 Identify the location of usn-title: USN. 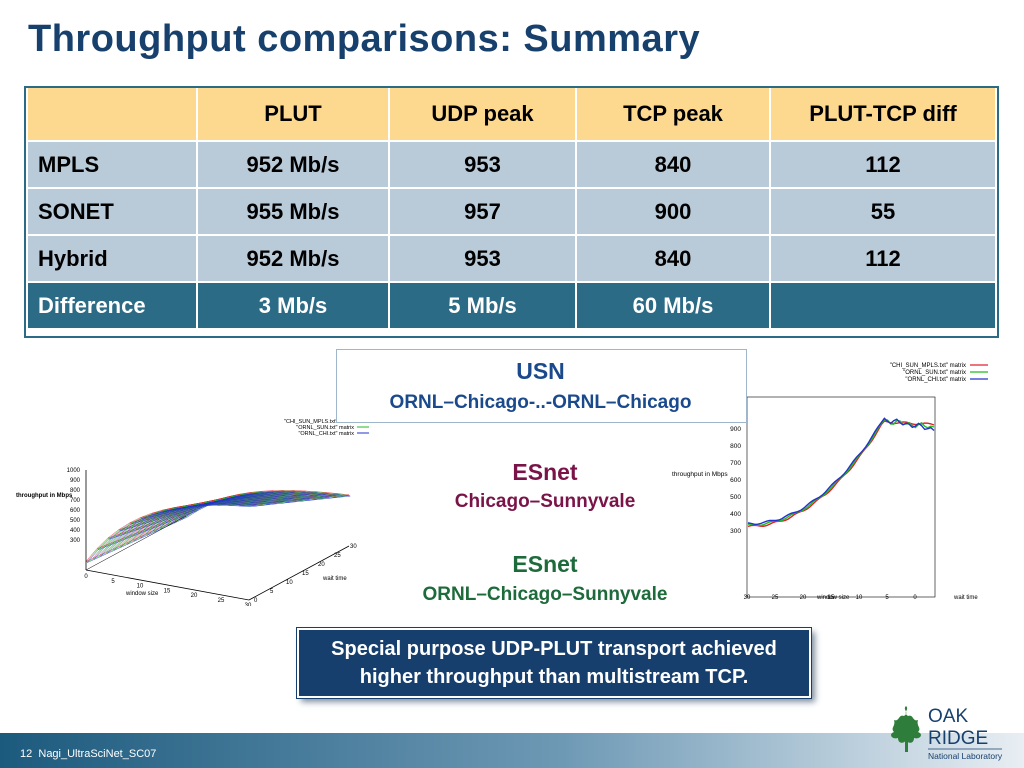
(540, 371).